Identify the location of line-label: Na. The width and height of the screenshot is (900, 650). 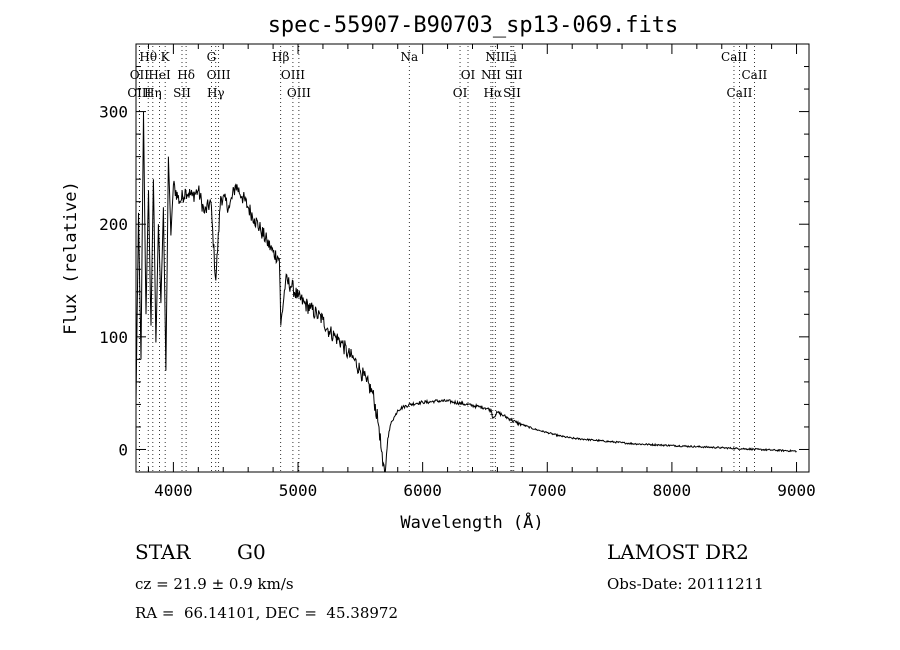
(409, 57).